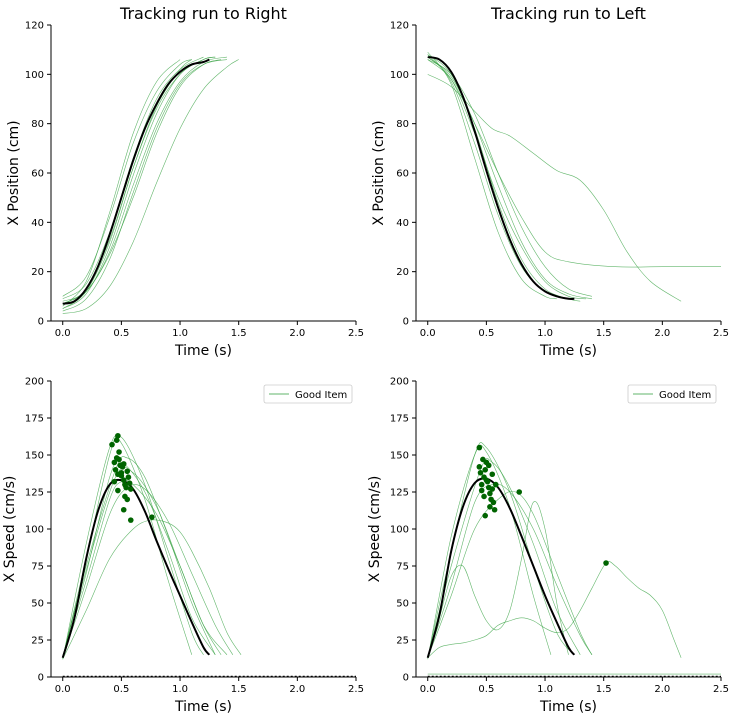 Image resolution: width=736 pixels, height=719 pixels. Describe the element at coordinates (10, 529) in the screenshot. I see `y-axis-label: X Speed (cm/s)` at that location.